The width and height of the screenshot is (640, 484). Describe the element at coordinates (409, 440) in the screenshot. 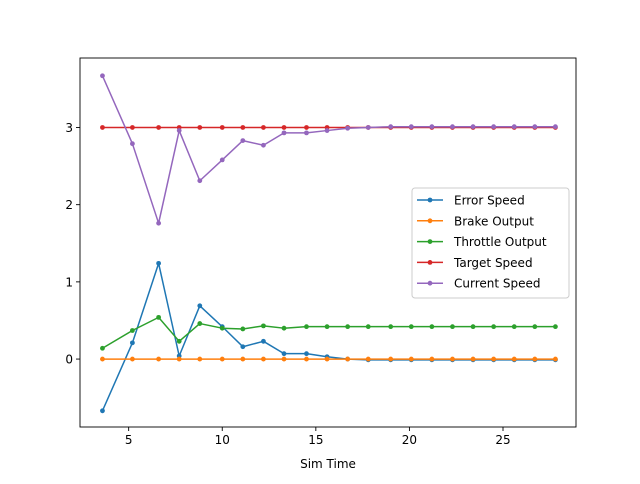

I see `x-tick-label: 20` at that location.